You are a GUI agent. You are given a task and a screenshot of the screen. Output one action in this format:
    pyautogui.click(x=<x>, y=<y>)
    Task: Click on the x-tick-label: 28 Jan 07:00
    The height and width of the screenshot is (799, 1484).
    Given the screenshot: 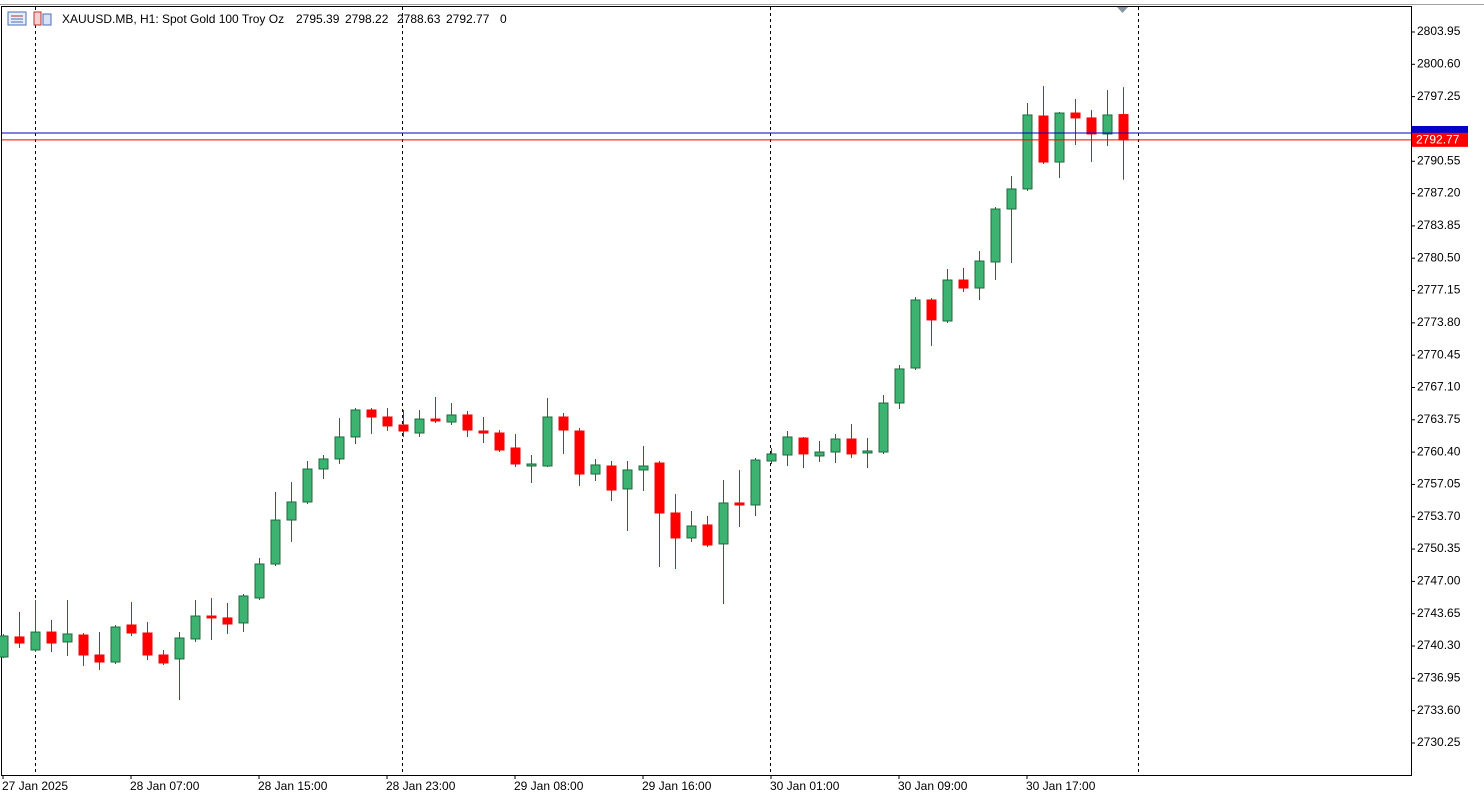 What is the action you would take?
    pyautogui.click(x=165, y=786)
    